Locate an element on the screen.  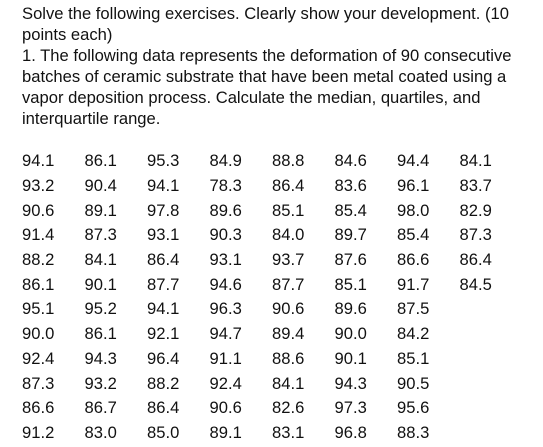
data-cell: 93.2 is located at coordinates (100, 383).